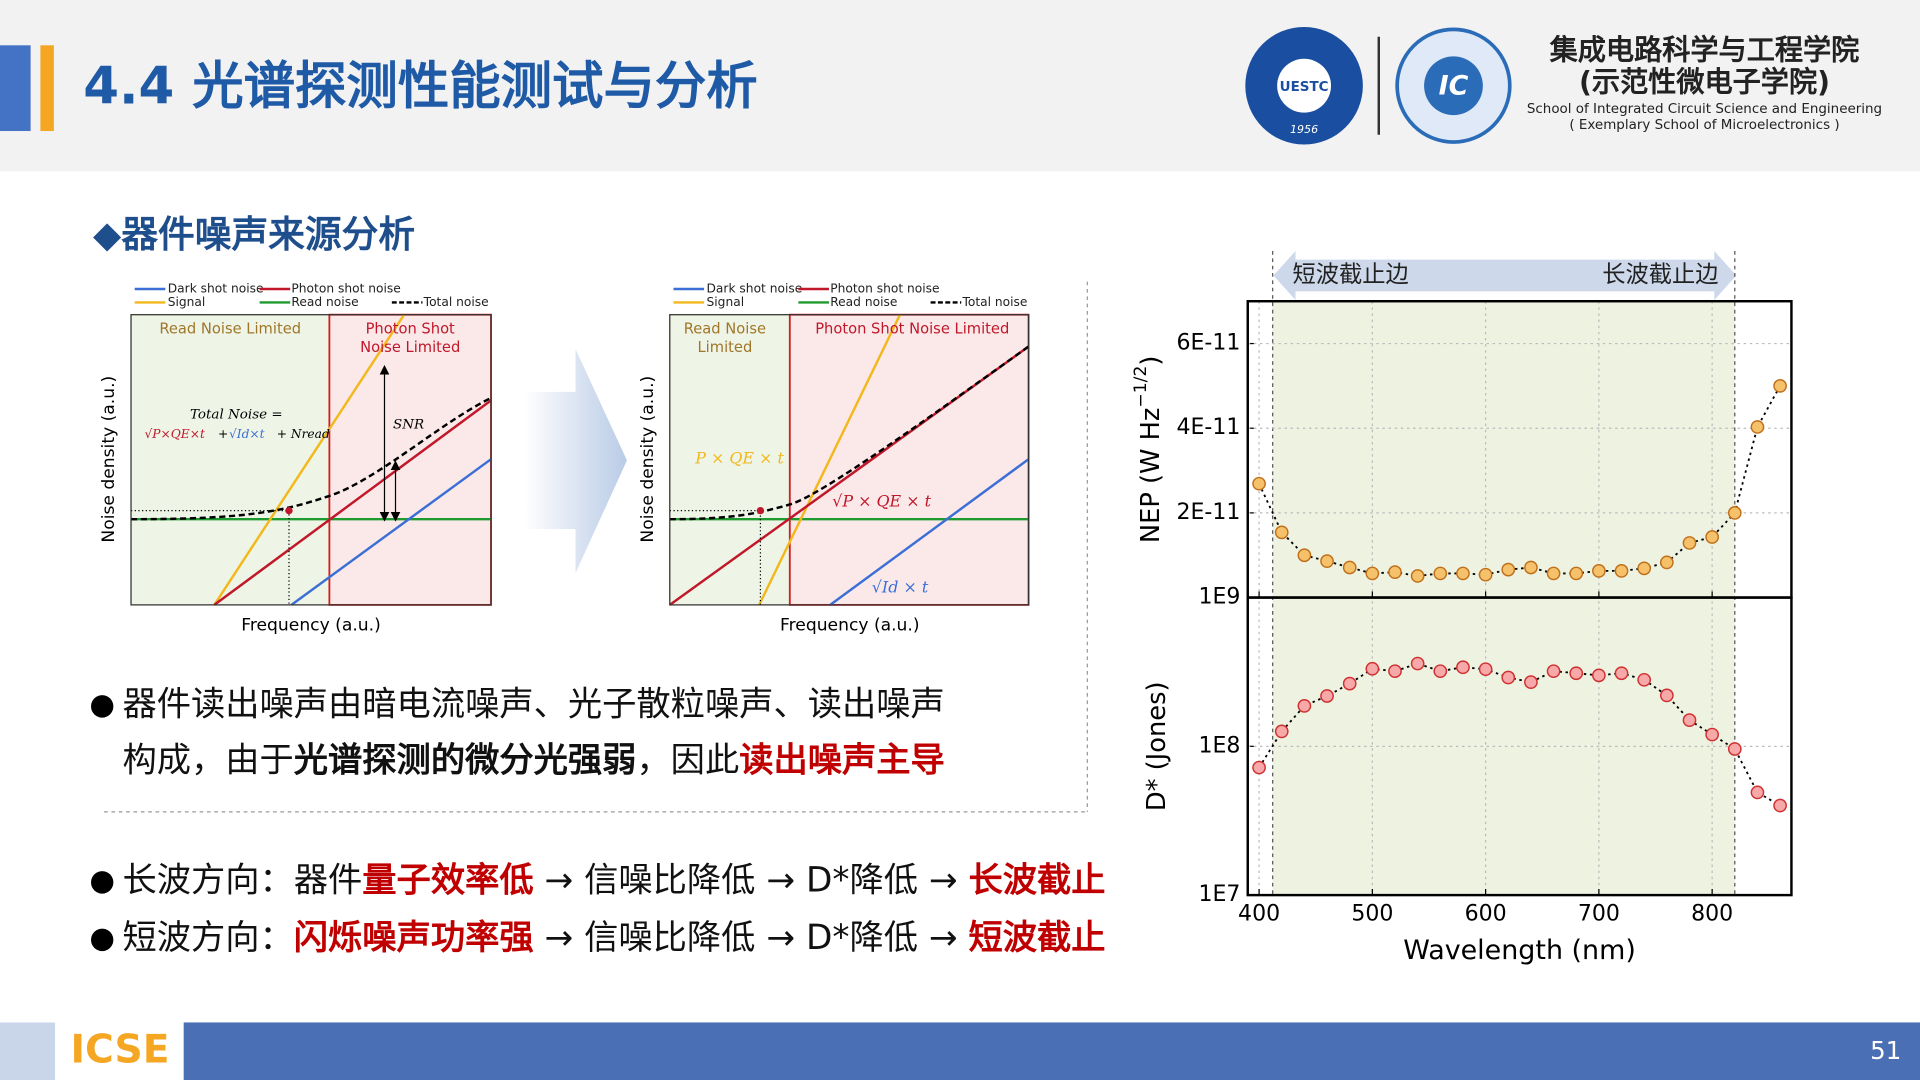  I want to click on y-axis-label-part: −1/2, so click(1141, 387).